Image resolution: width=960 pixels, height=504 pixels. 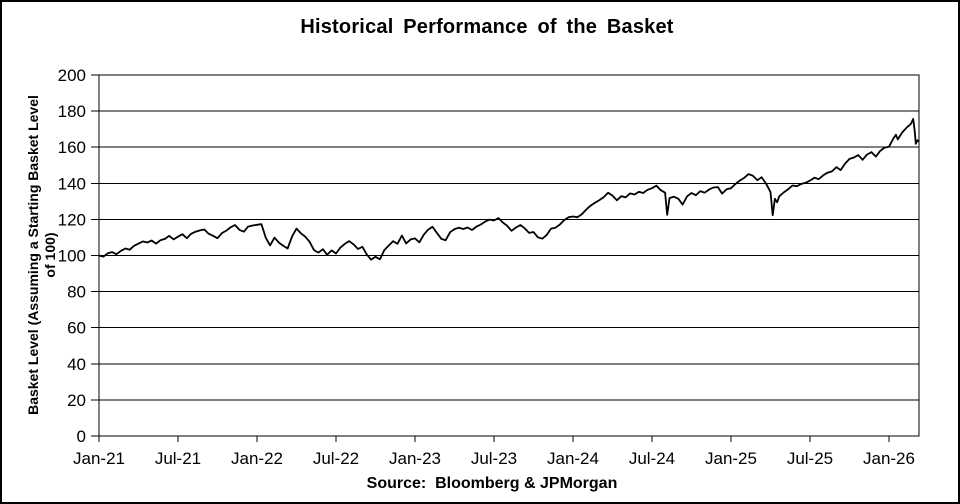 I want to click on y-tick-label-80: 80, so click(x=76, y=292).